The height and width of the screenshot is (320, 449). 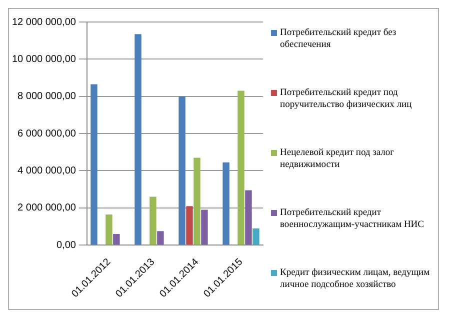 What do you see at coordinates (44, 59) in the screenshot?
I see `y-tick-label: 10 000 000,00` at bounding box center [44, 59].